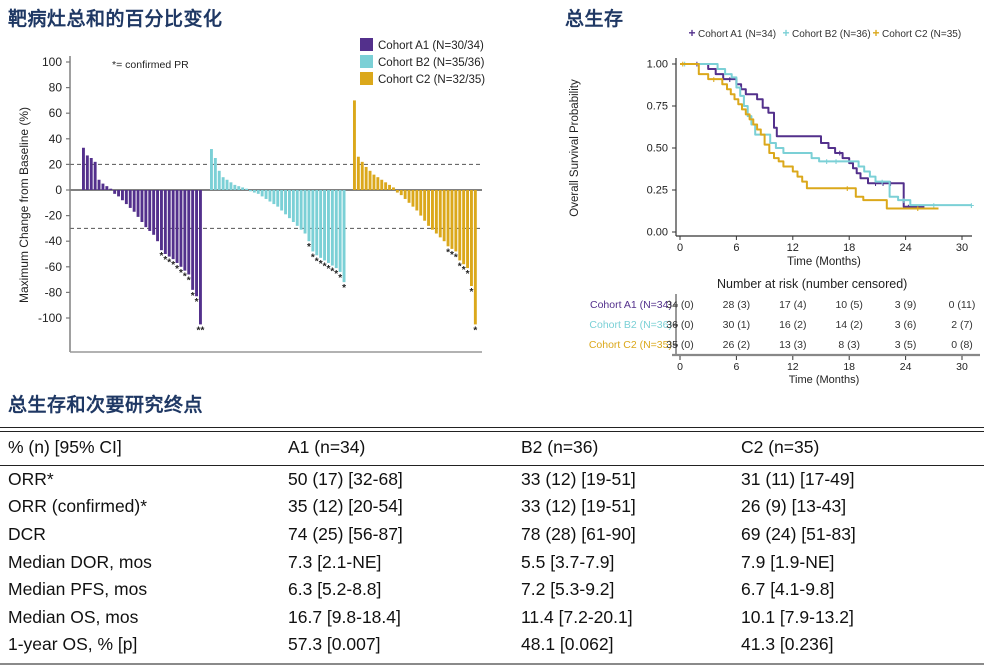 The height and width of the screenshot is (665, 984). I want to click on endpoint-value: 7.9 [1.9-NE], so click(788, 561).